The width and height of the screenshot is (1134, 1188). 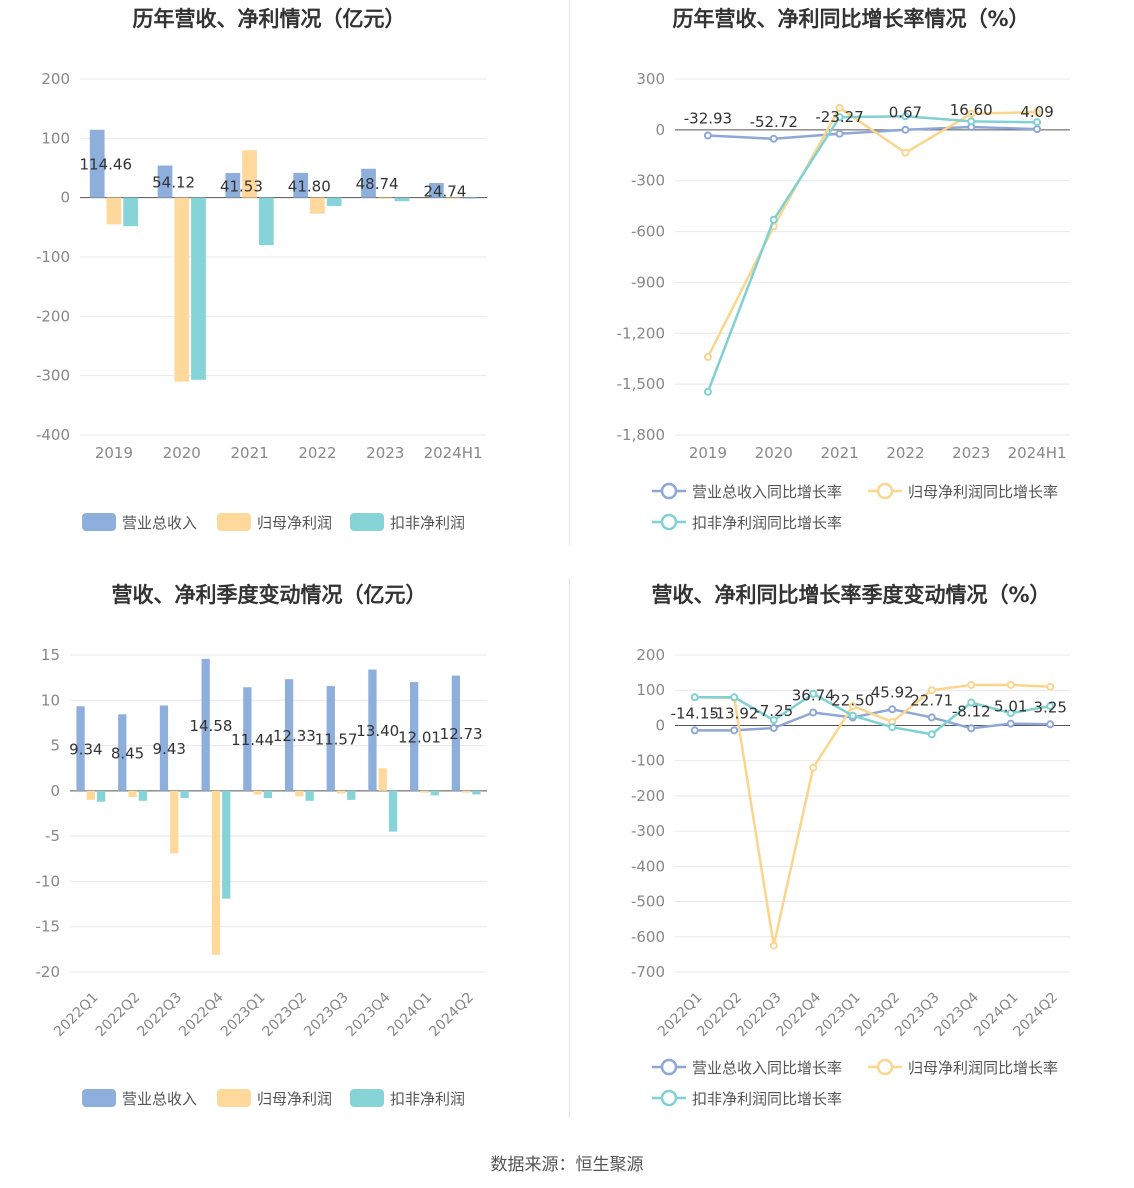 What do you see at coordinates (249, 453) in the screenshot?
I see `x-tick-label: 2021` at bounding box center [249, 453].